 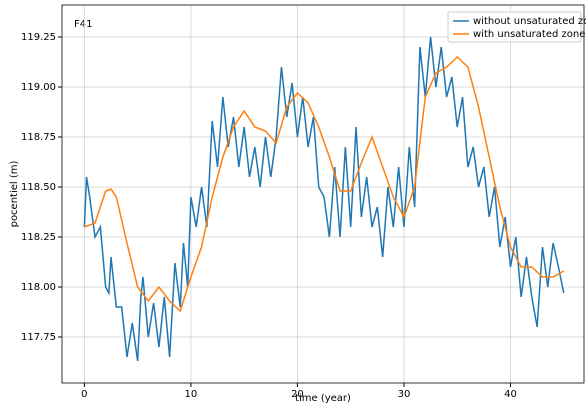 I want to click on y-tick-label: 118.25, so click(x=38, y=237).